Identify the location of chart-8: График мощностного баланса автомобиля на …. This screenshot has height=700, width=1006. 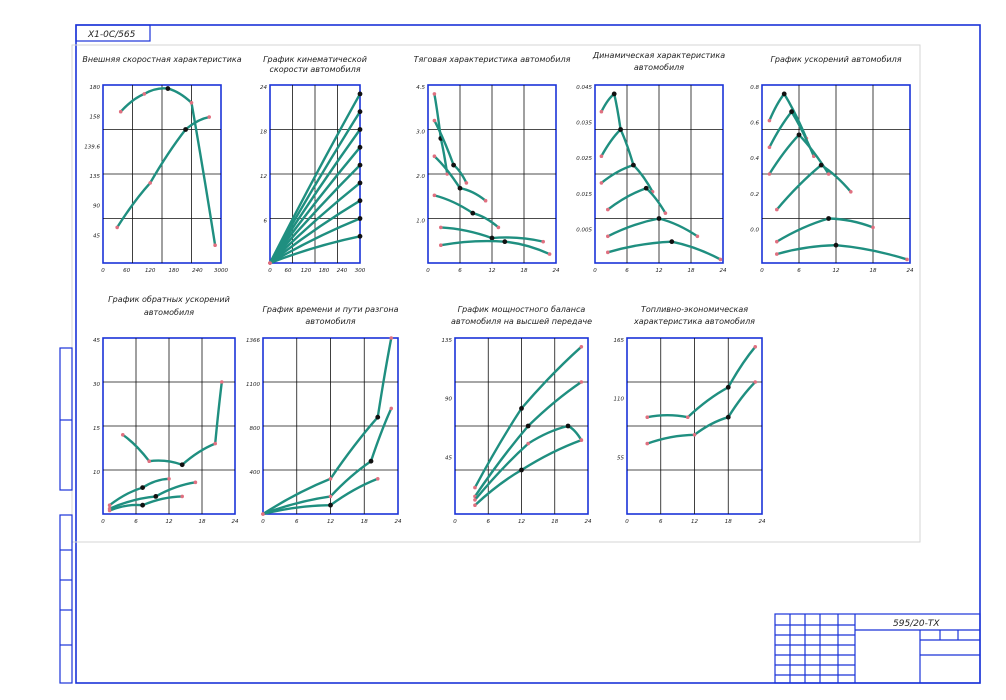
(517, 415).